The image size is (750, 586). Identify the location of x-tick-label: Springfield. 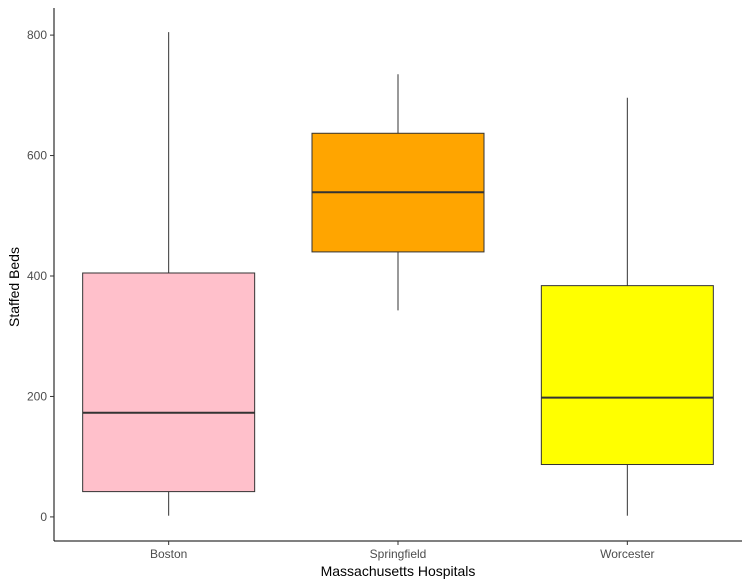
(398, 554).